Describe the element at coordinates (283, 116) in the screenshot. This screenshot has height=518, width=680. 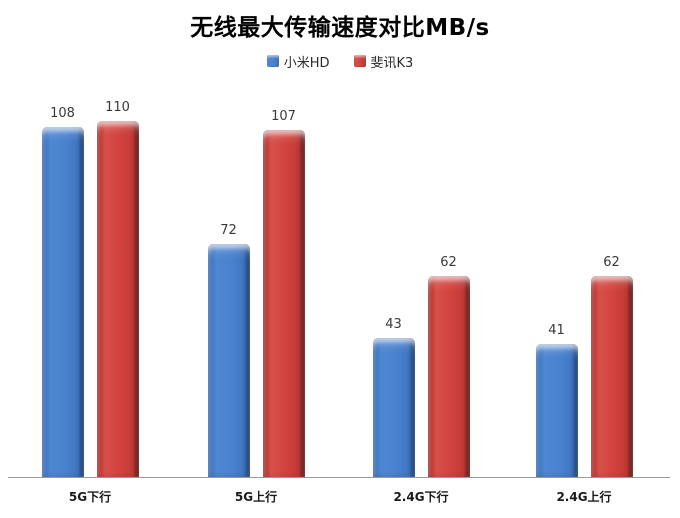
I see `bar-value-label: 107` at that location.